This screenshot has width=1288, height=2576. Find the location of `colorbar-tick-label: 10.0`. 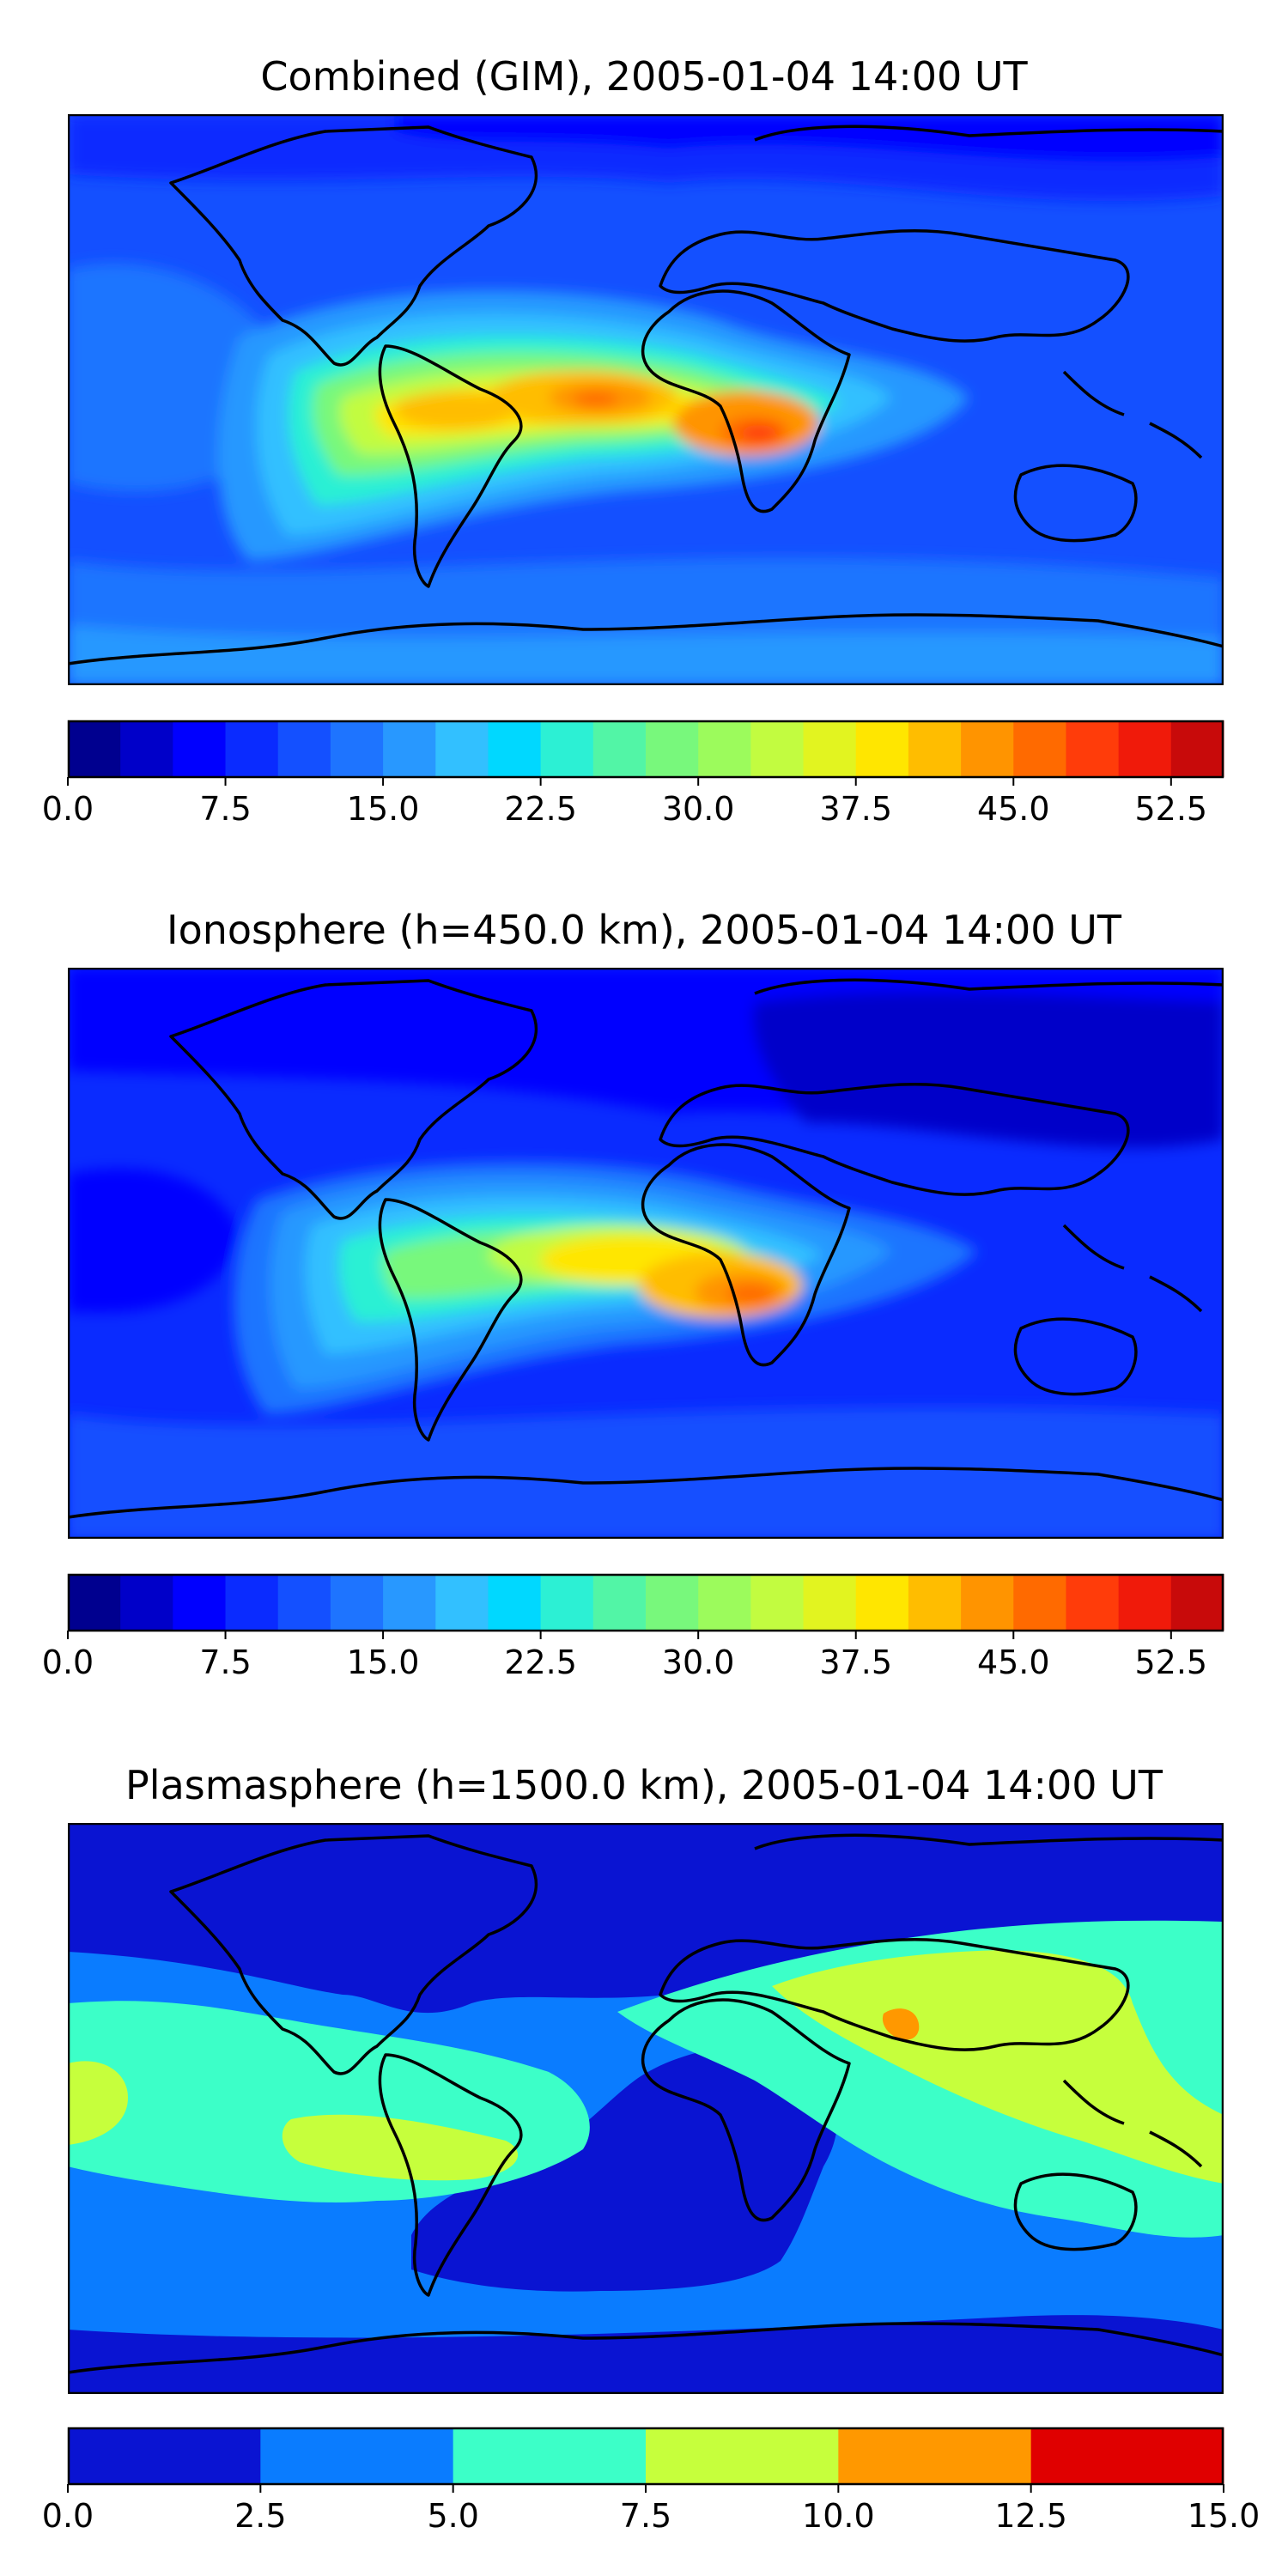

colorbar-tick-label: 10.0 is located at coordinates (839, 2516).